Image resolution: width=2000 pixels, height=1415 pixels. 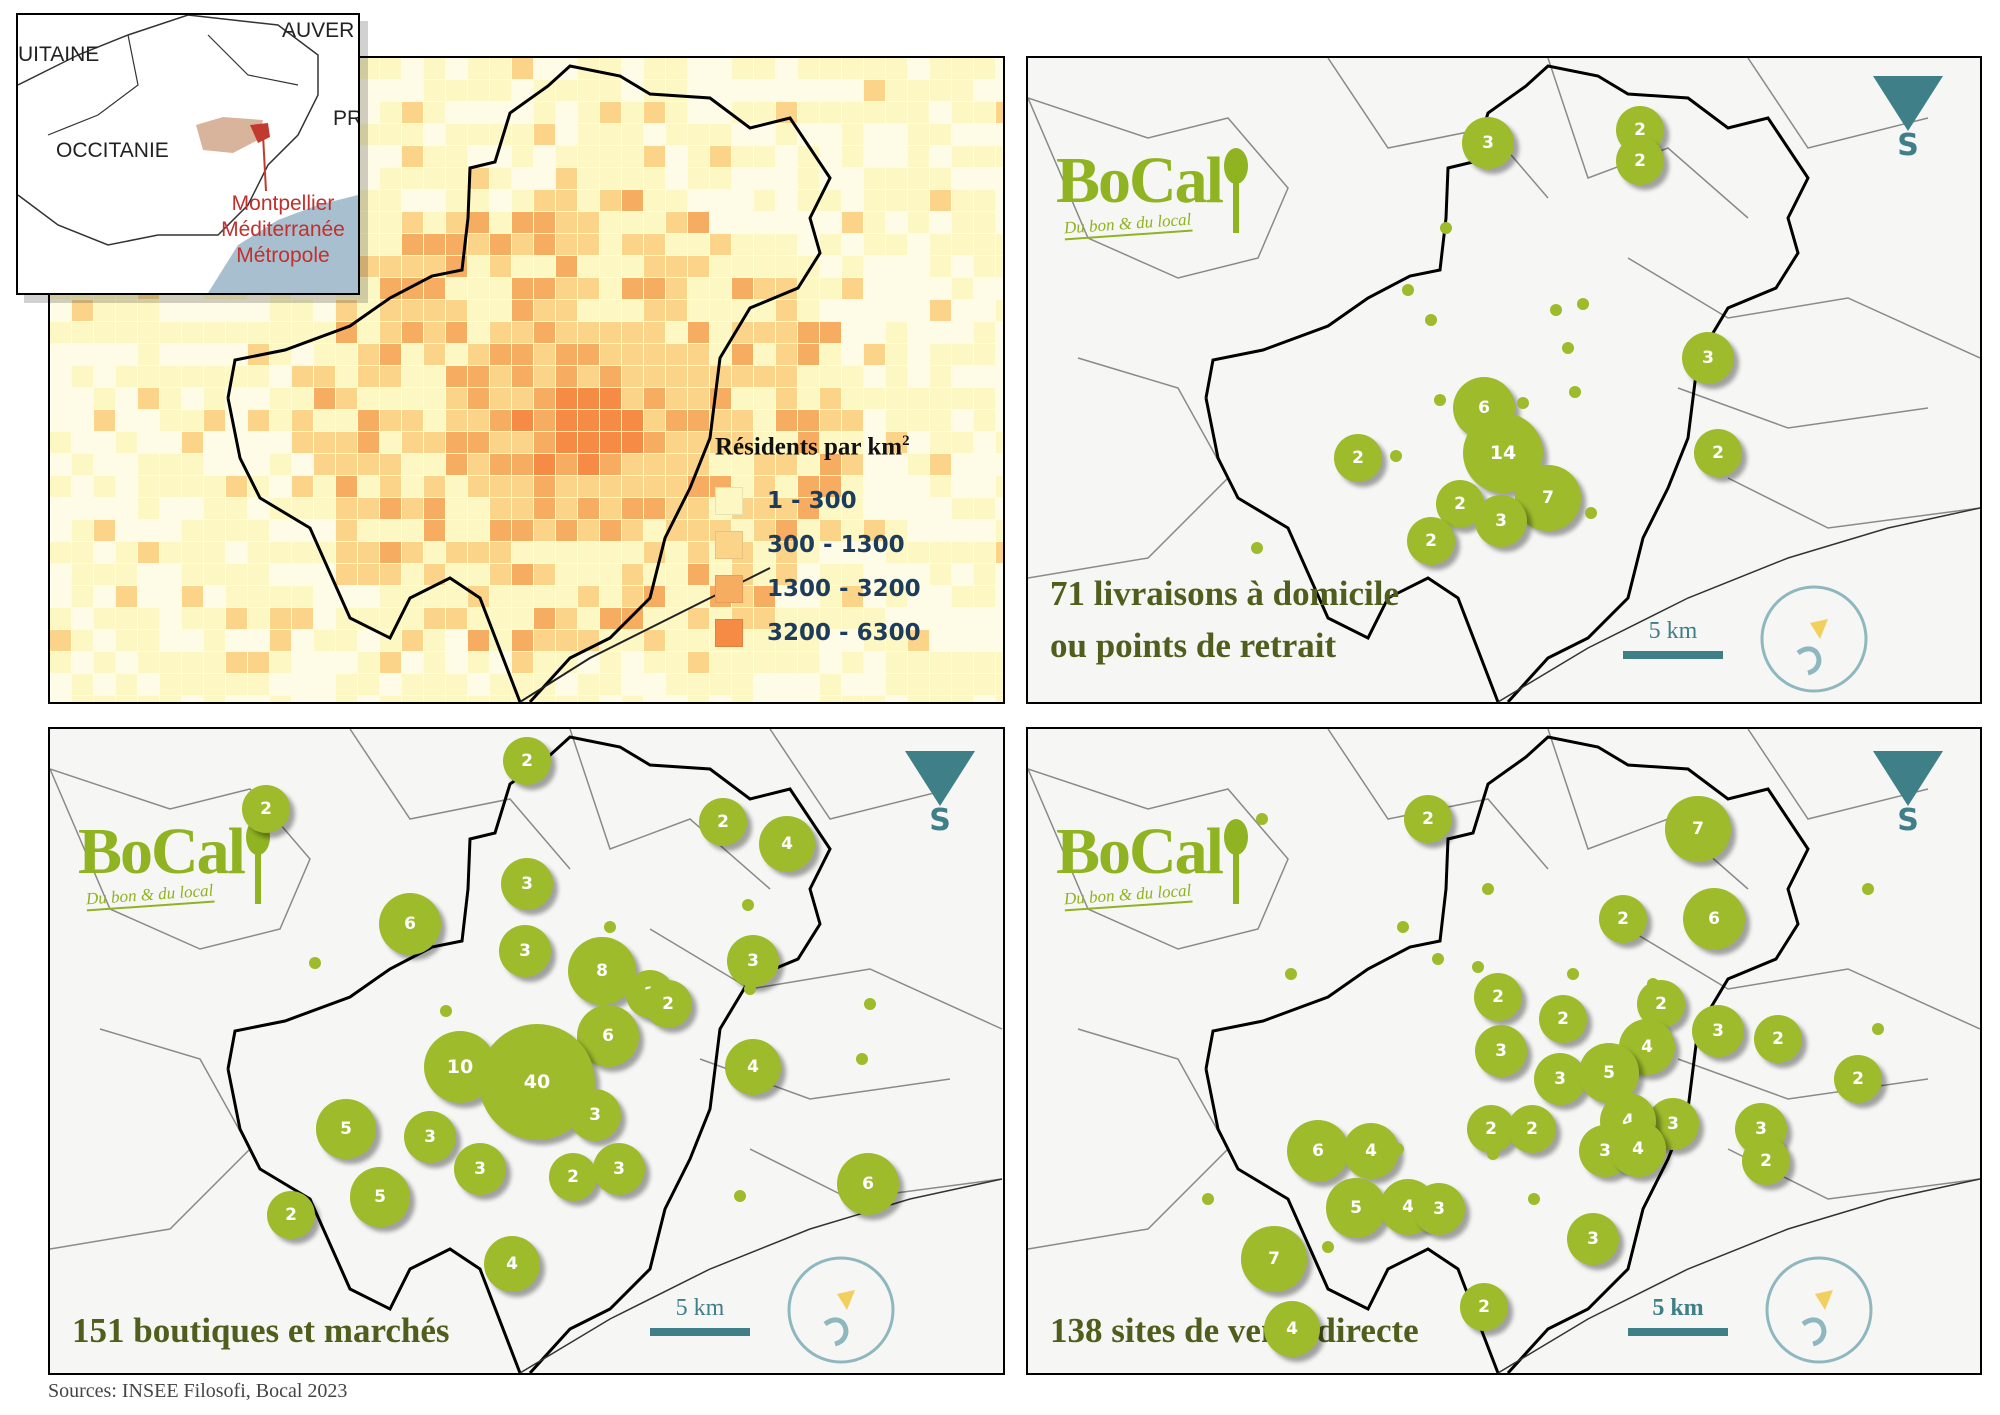 What do you see at coordinates (1225, 593) in the screenshot?
I see `title-line: 71 livraisons à domicile` at bounding box center [1225, 593].